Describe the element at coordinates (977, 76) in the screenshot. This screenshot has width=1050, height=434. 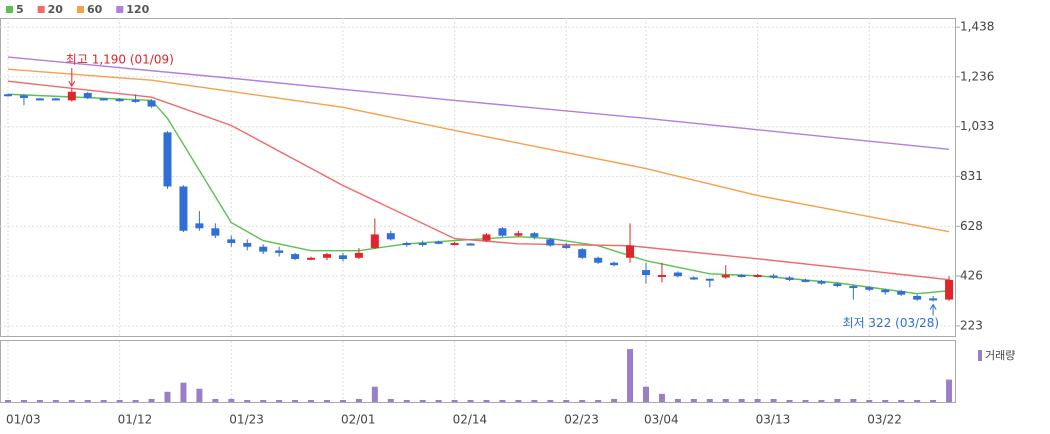
I see `y-tick-label: 1,236` at that location.